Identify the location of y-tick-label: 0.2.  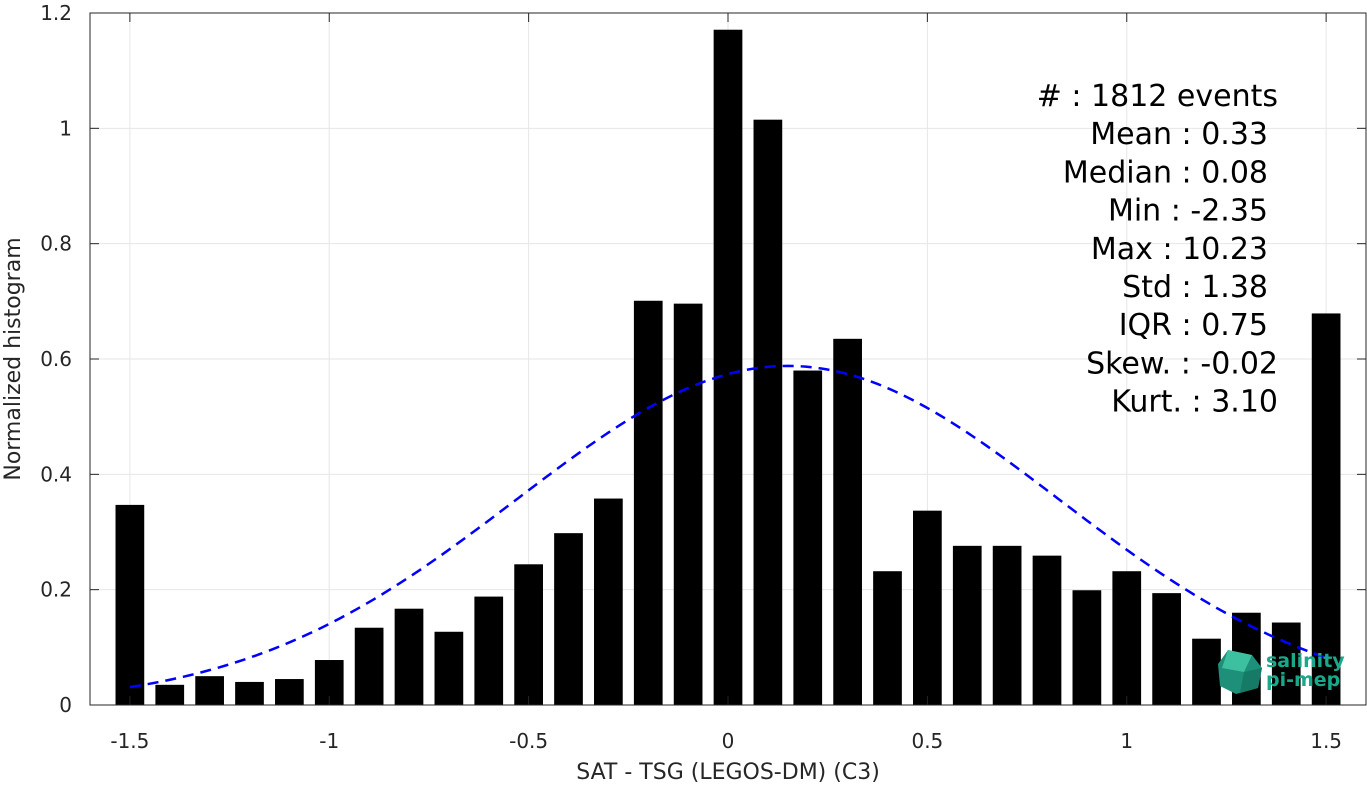
(56, 590).